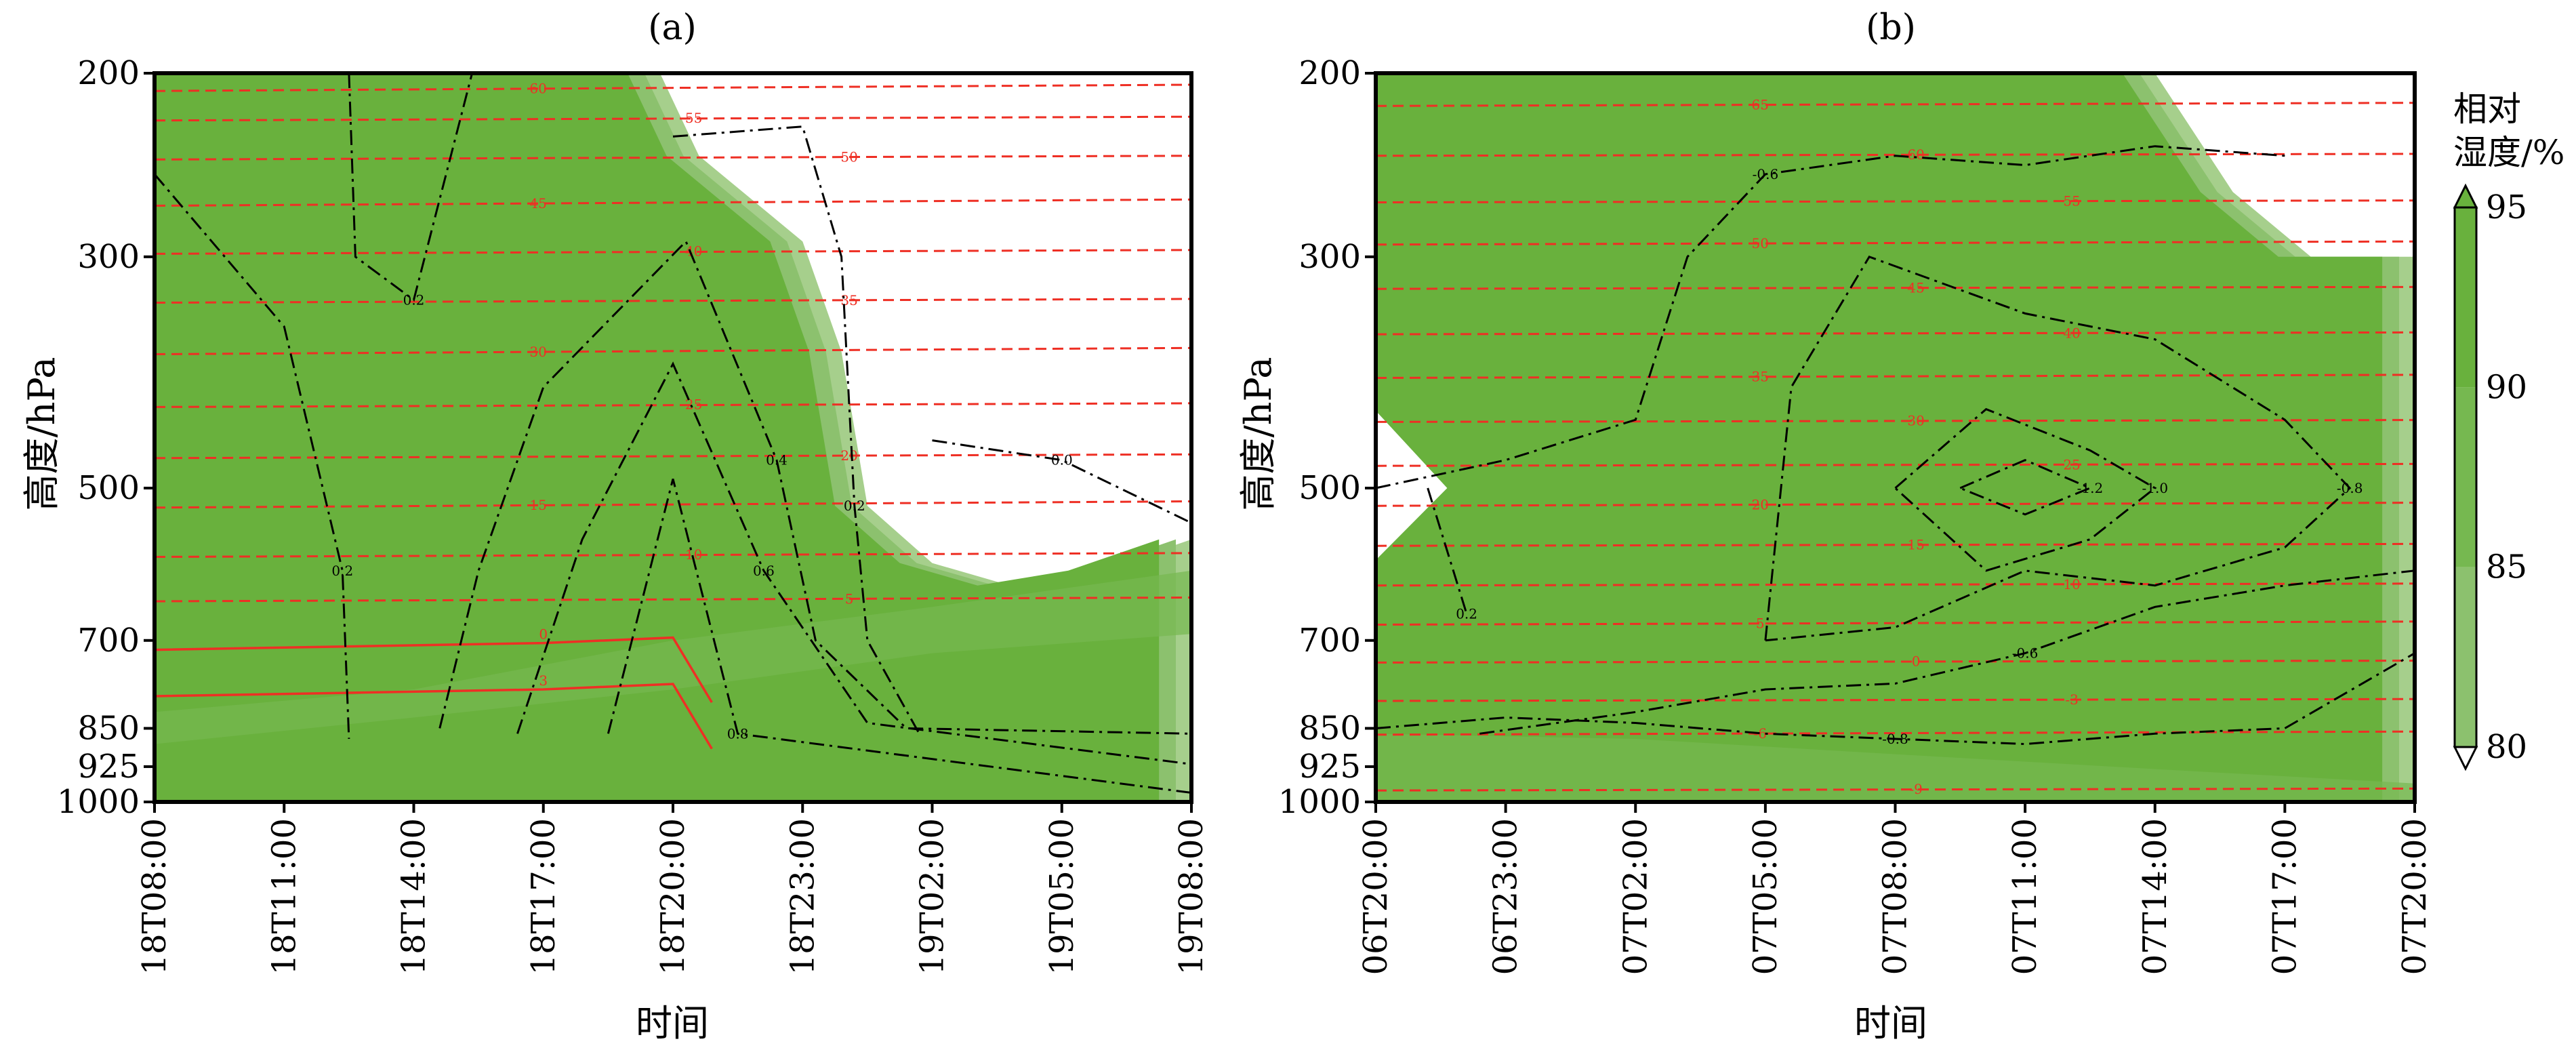 This screenshot has height=1048, width=2576. I want to click on temperature-contour-label: 10, so click(2072, 584).